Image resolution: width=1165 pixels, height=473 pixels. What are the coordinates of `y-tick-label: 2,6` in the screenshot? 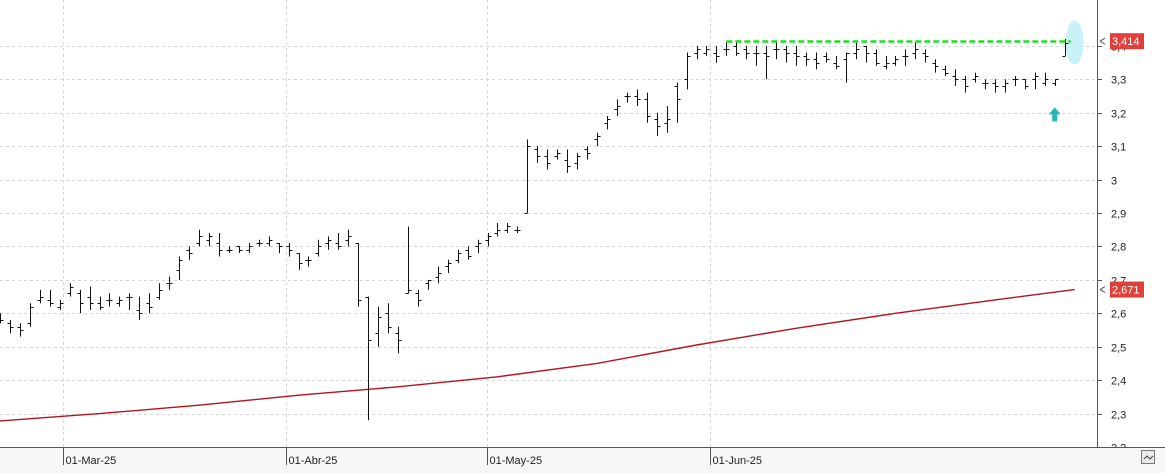 It's located at (1118, 315).